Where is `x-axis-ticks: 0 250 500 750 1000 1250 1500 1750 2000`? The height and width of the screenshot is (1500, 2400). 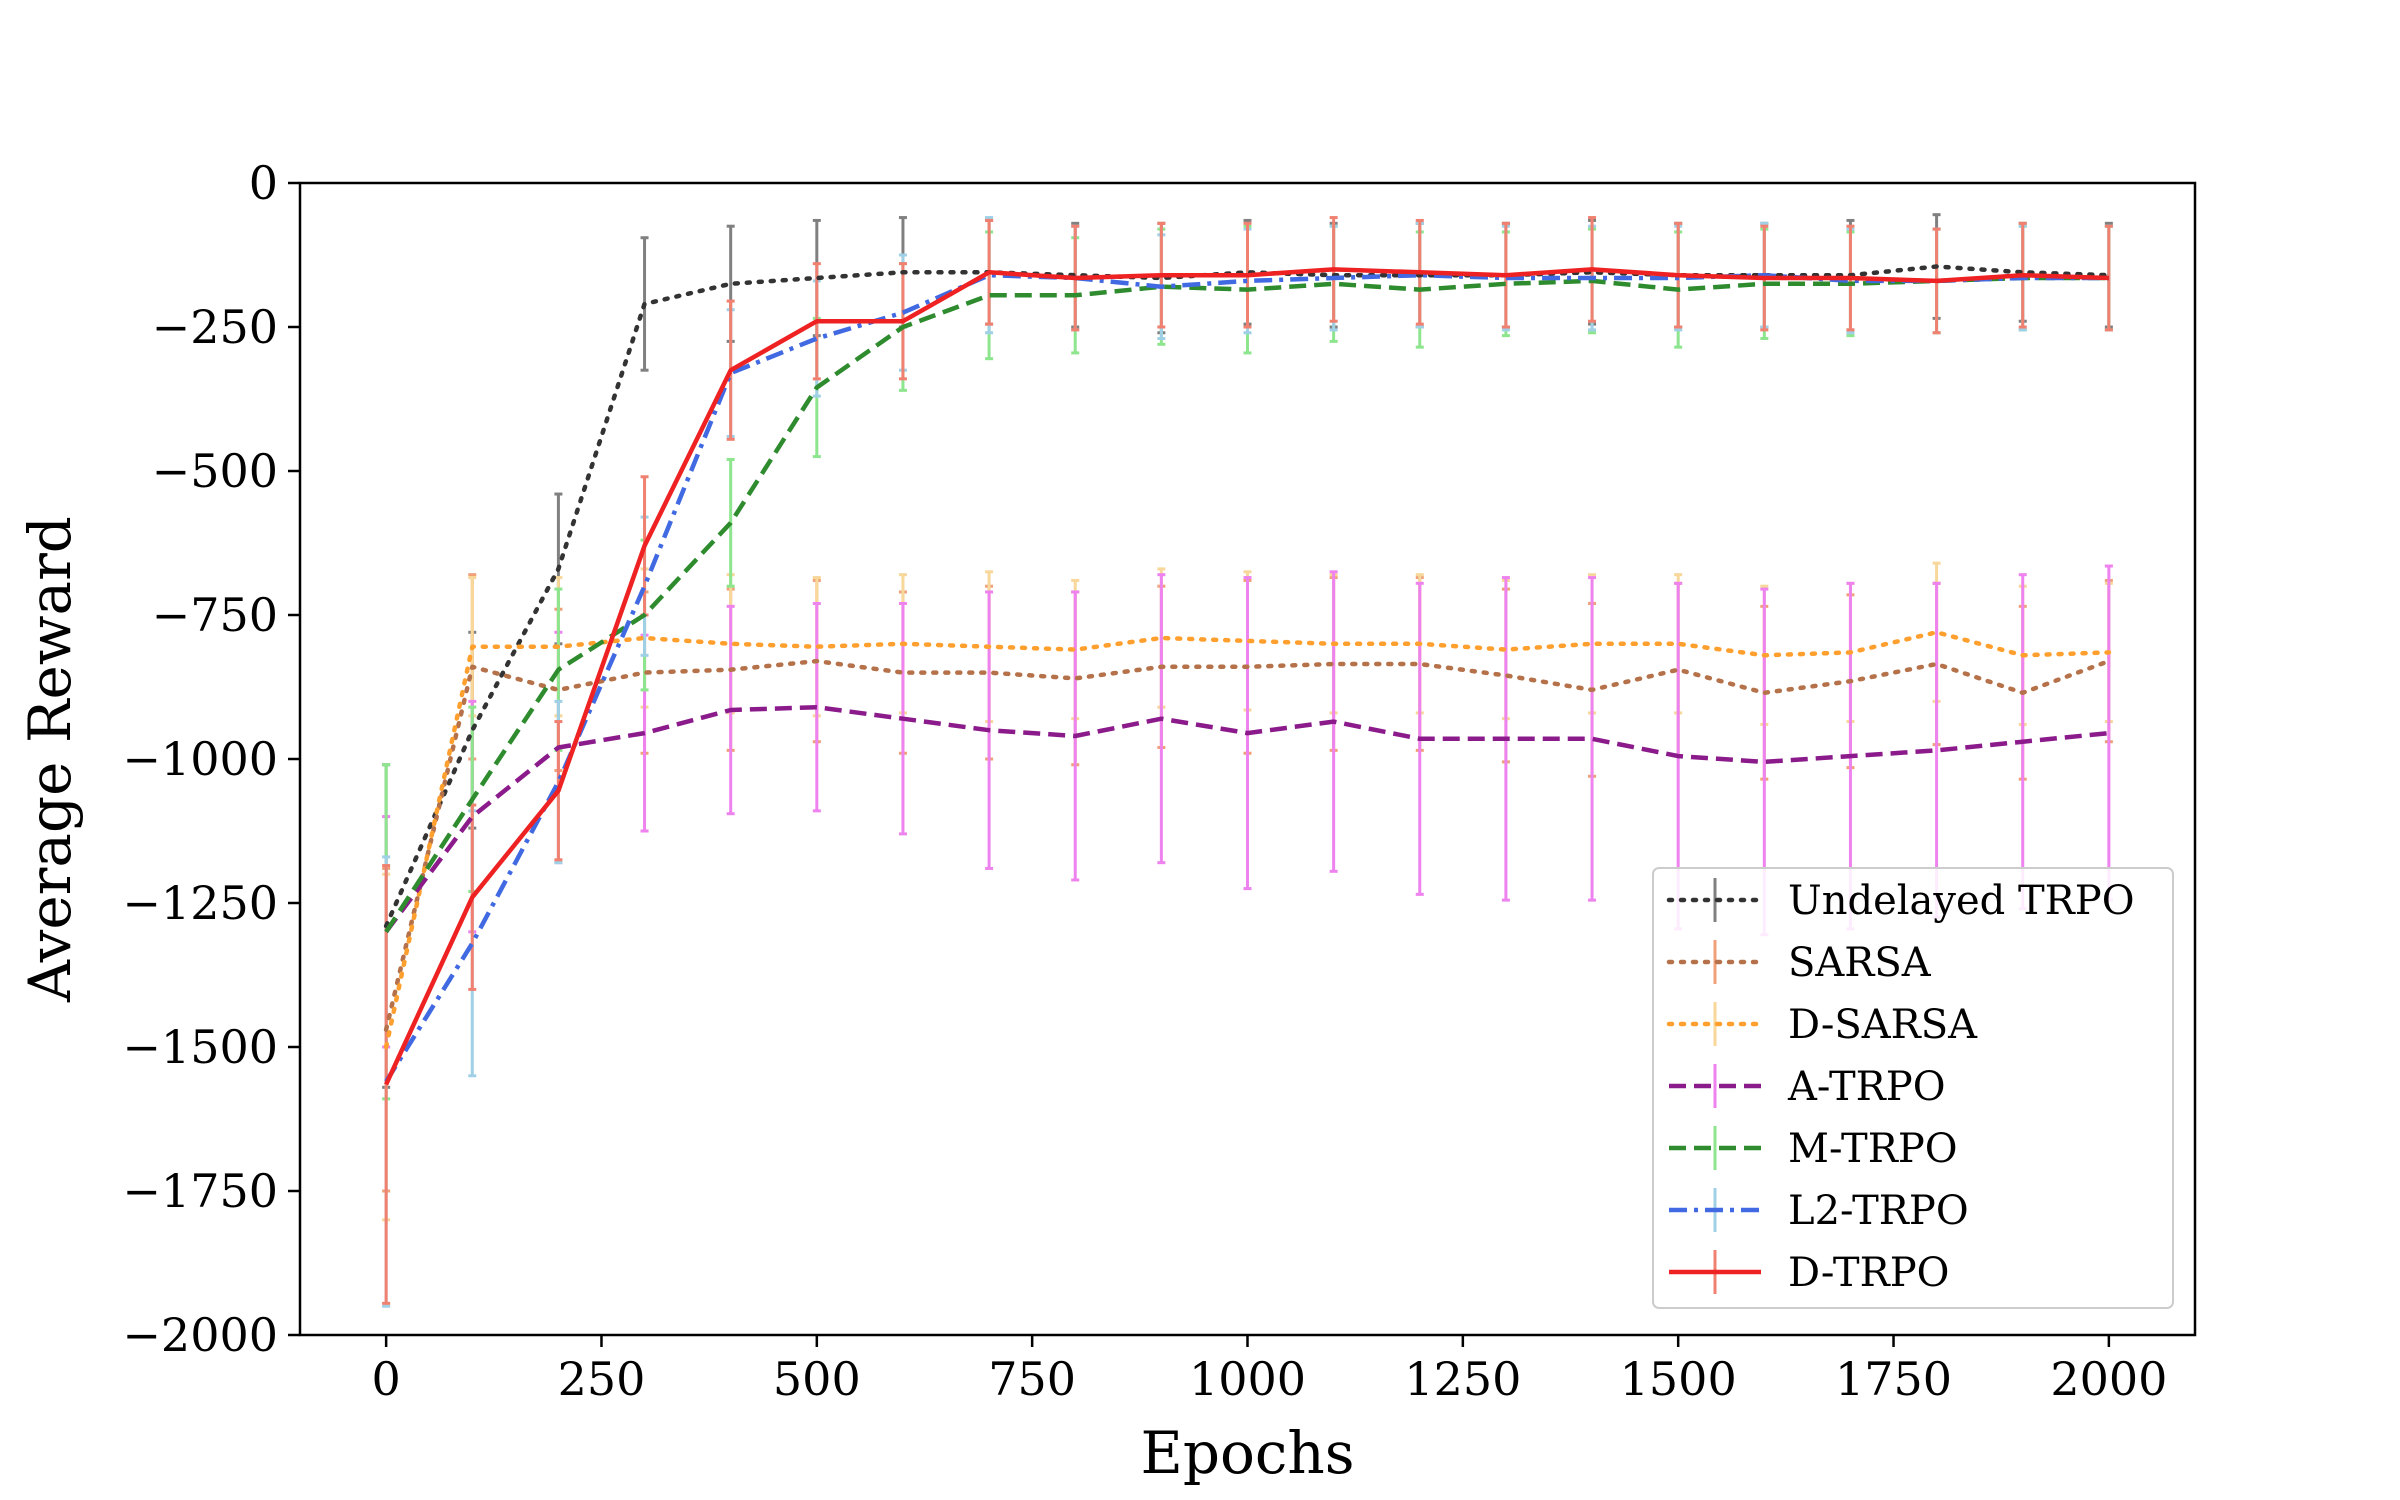 x-axis-ticks: 0 250 500 750 1000 1250 1500 1750 2000 is located at coordinates (1269, 1370).